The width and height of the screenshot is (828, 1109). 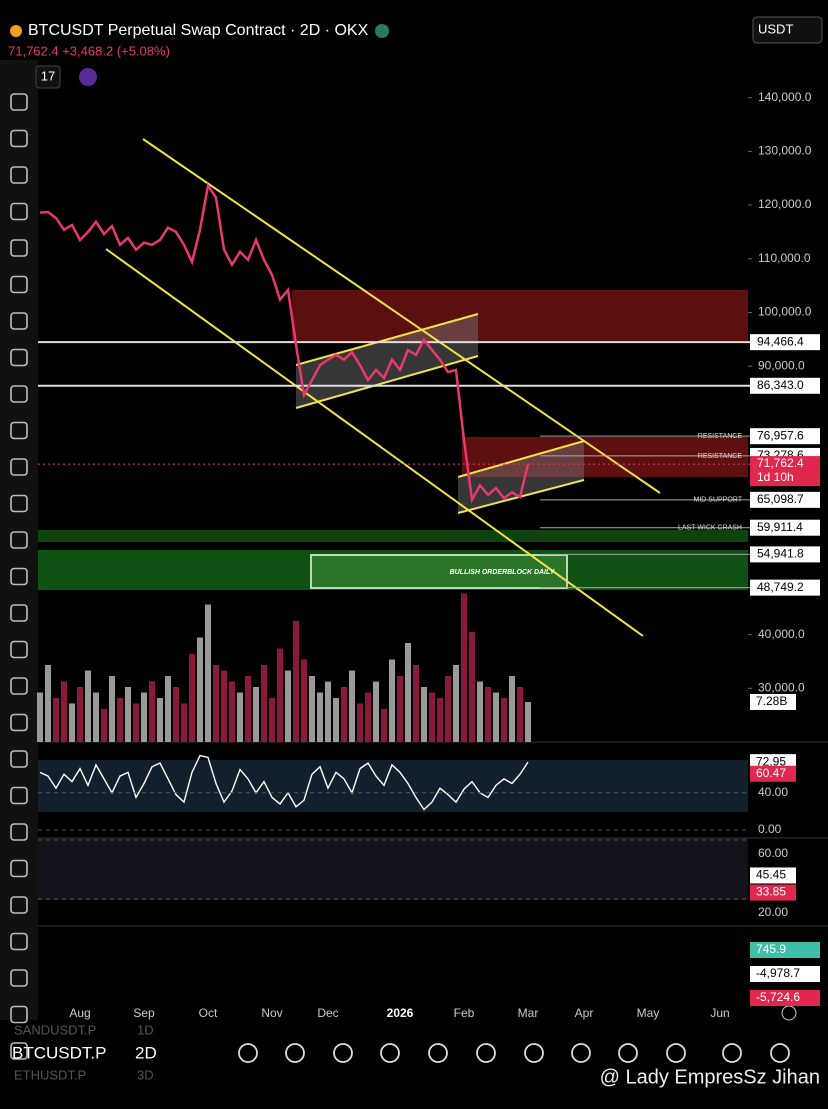 I want to click on badge: 17, so click(x=48, y=75).